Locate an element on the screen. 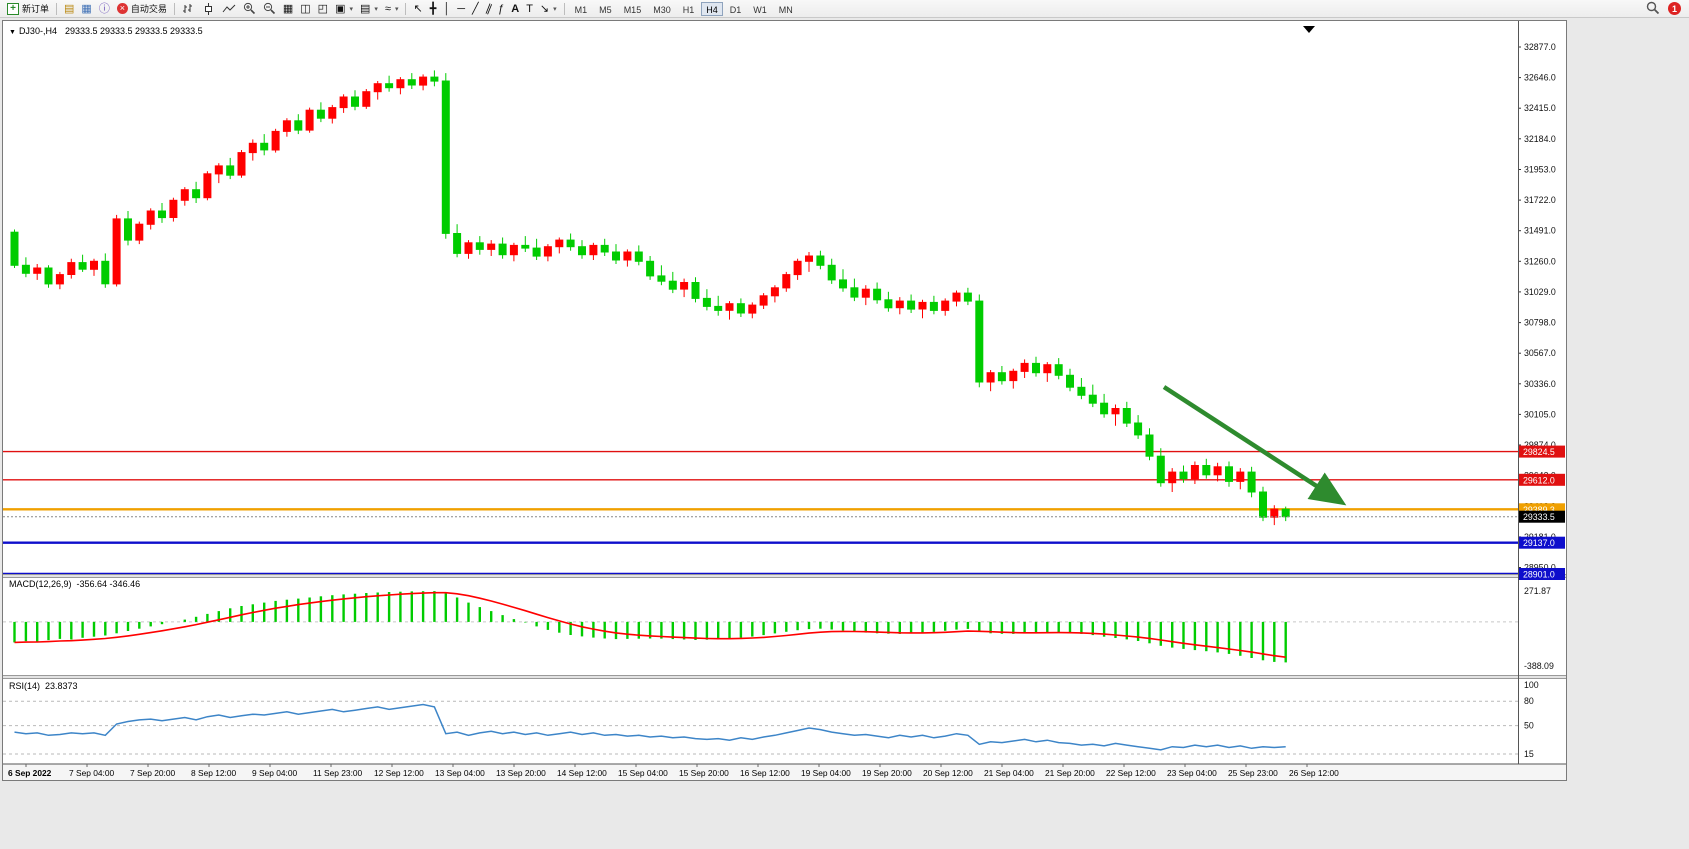 The height and width of the screenshot is (849, 1689). timeframe-h4: H4 is located at coordinates (712, 8).